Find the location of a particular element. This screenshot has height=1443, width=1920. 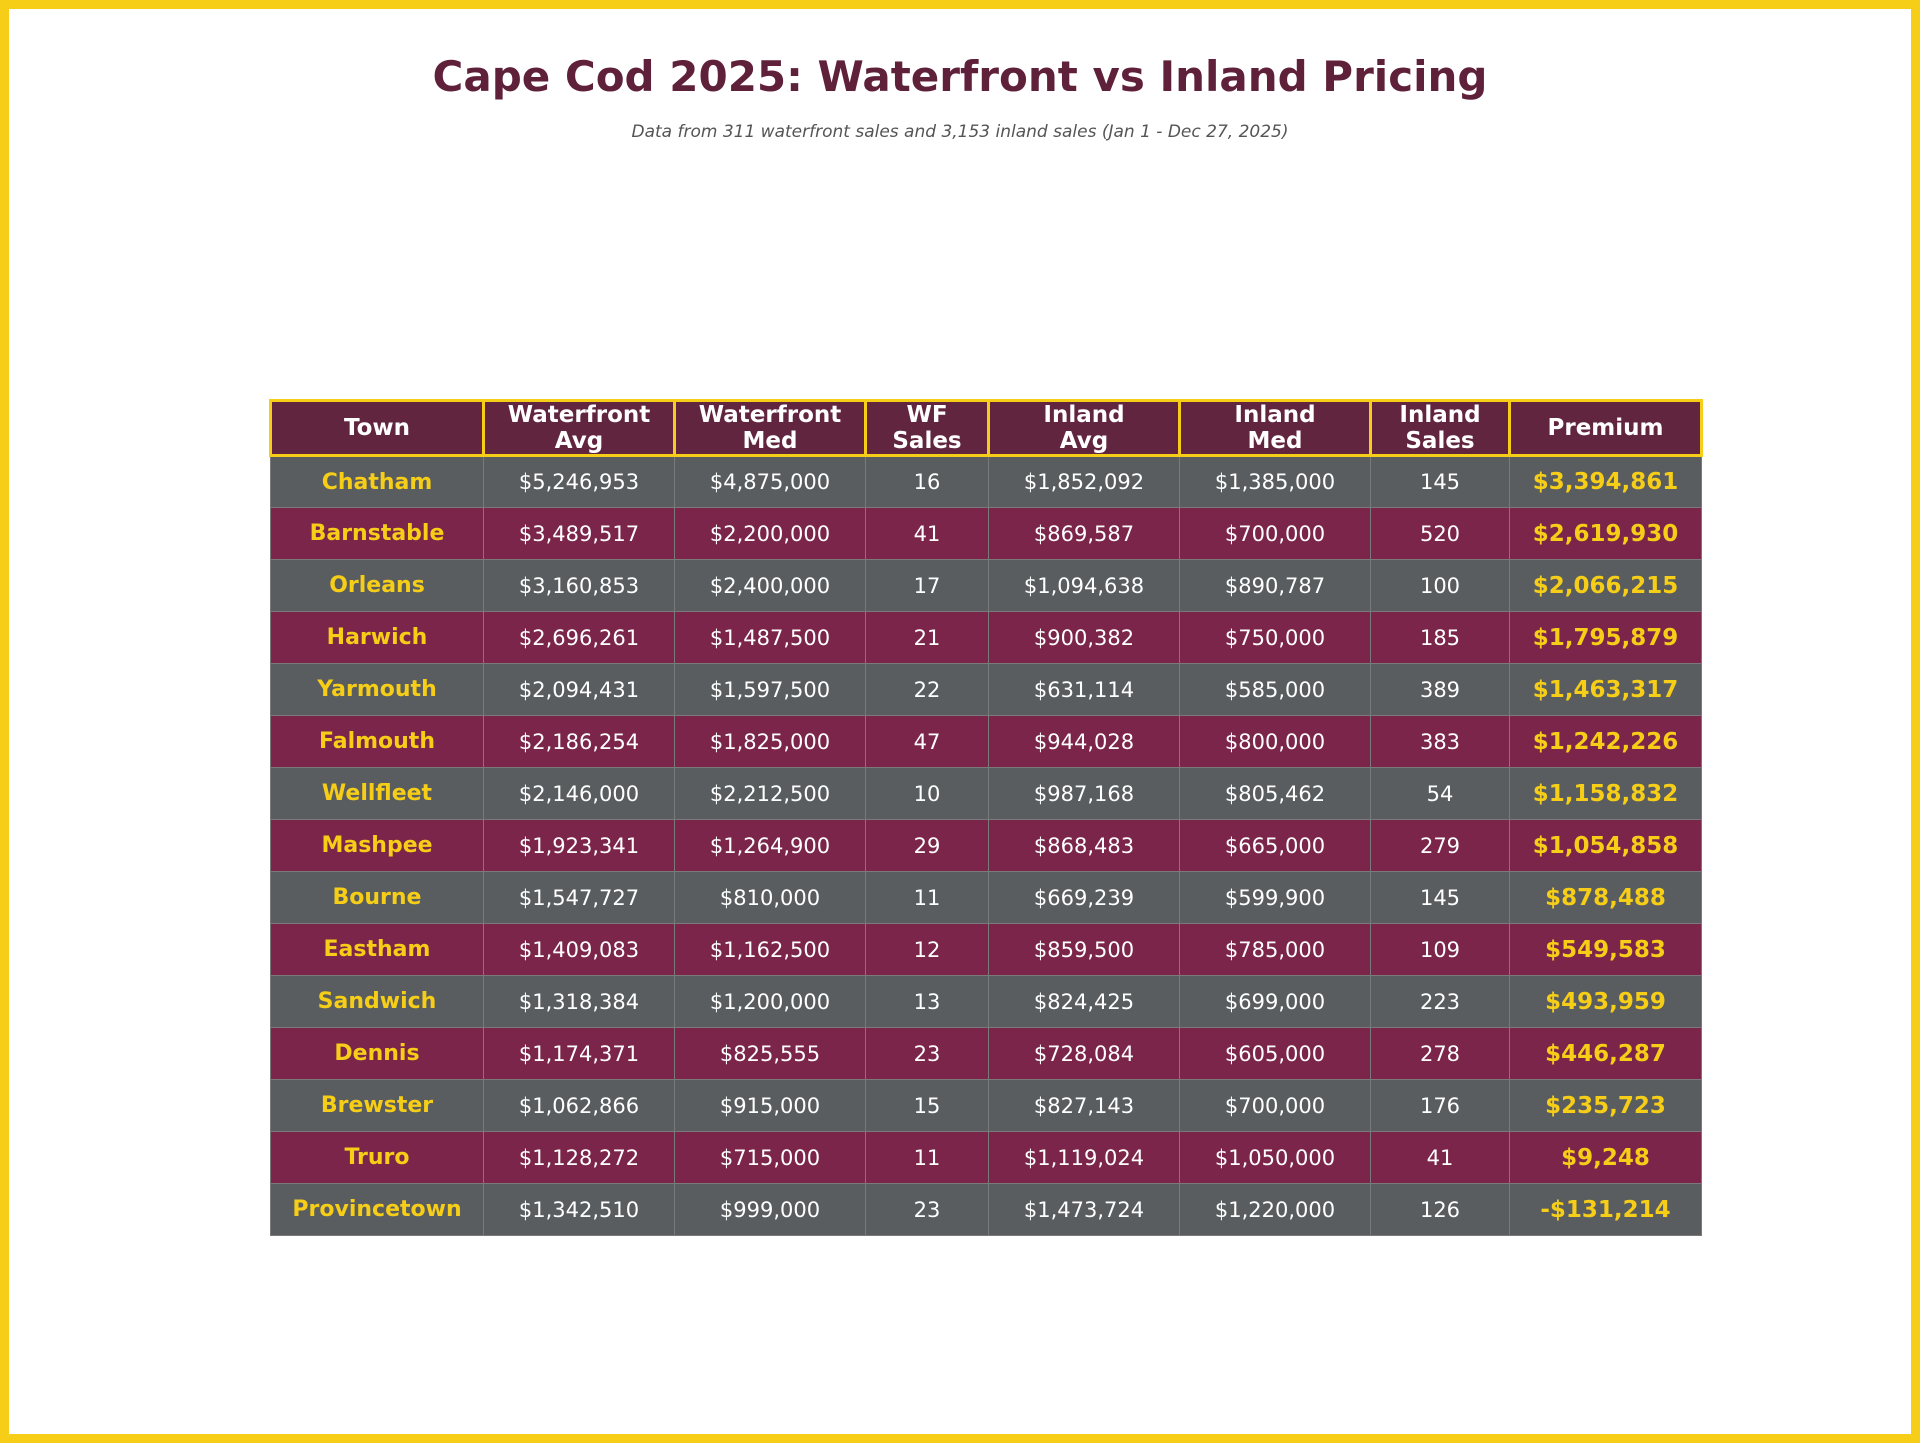

cell-town: Dennis is located at coordinates (377, 1053).